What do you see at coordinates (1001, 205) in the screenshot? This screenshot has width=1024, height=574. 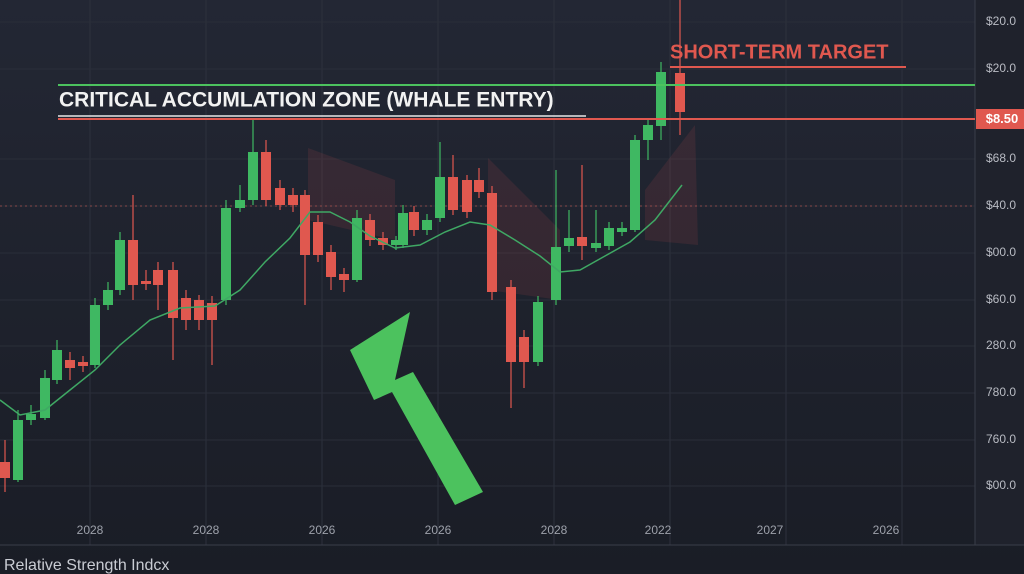 I see `y-axis-label: $40.0` at bounding box center [1001, 205].